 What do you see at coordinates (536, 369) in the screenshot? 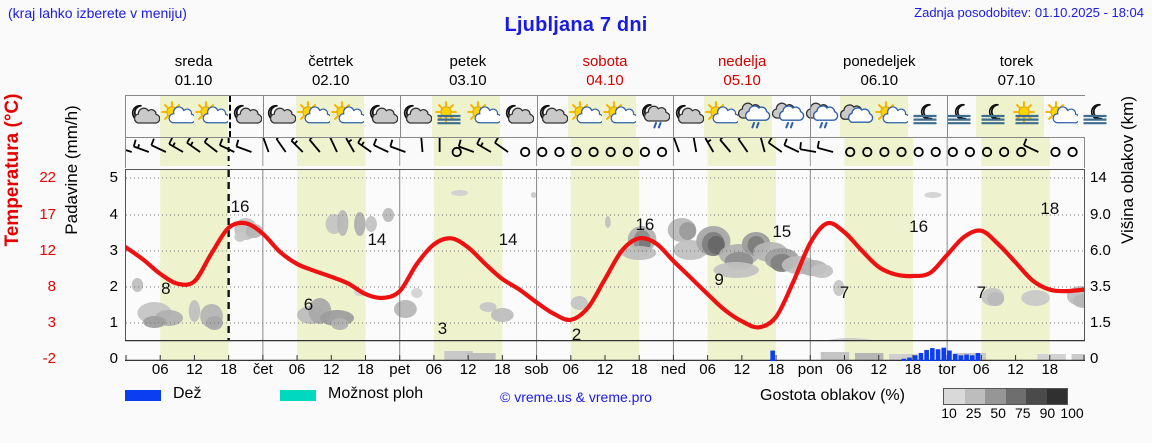
I see `x-tick-label: sob` at bounding box center [536, 369].